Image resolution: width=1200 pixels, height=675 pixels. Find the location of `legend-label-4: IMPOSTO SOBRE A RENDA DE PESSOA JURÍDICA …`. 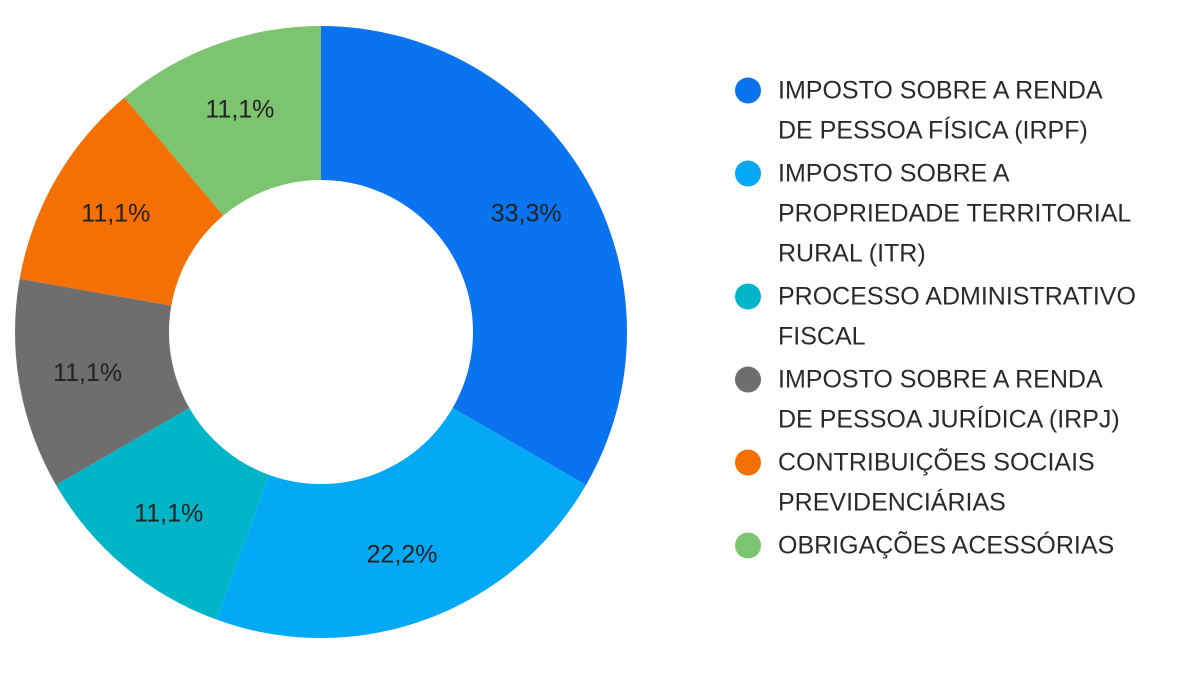

legend-label-4: IMPOSTO SOBRE A RENDA DE PESSOA JURÍDICA … is located at coordinates (949, 400).